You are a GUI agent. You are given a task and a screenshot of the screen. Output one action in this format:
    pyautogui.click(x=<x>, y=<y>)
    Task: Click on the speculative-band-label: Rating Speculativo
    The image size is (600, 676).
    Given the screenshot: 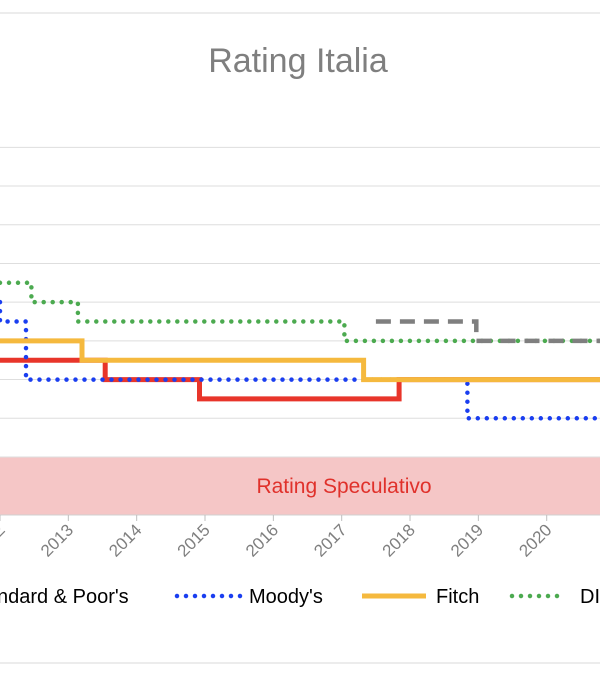 What is the action you would take?
    pyautogui.click(x=343, y=486)
    